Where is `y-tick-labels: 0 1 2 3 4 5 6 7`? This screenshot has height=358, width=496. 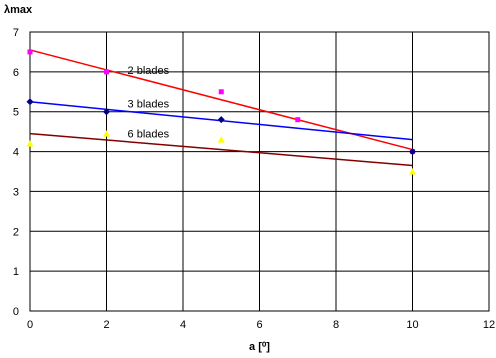
y-tick-labels: 0 1 2 3 4 5 6 7 is located at coordinates (16, 172).